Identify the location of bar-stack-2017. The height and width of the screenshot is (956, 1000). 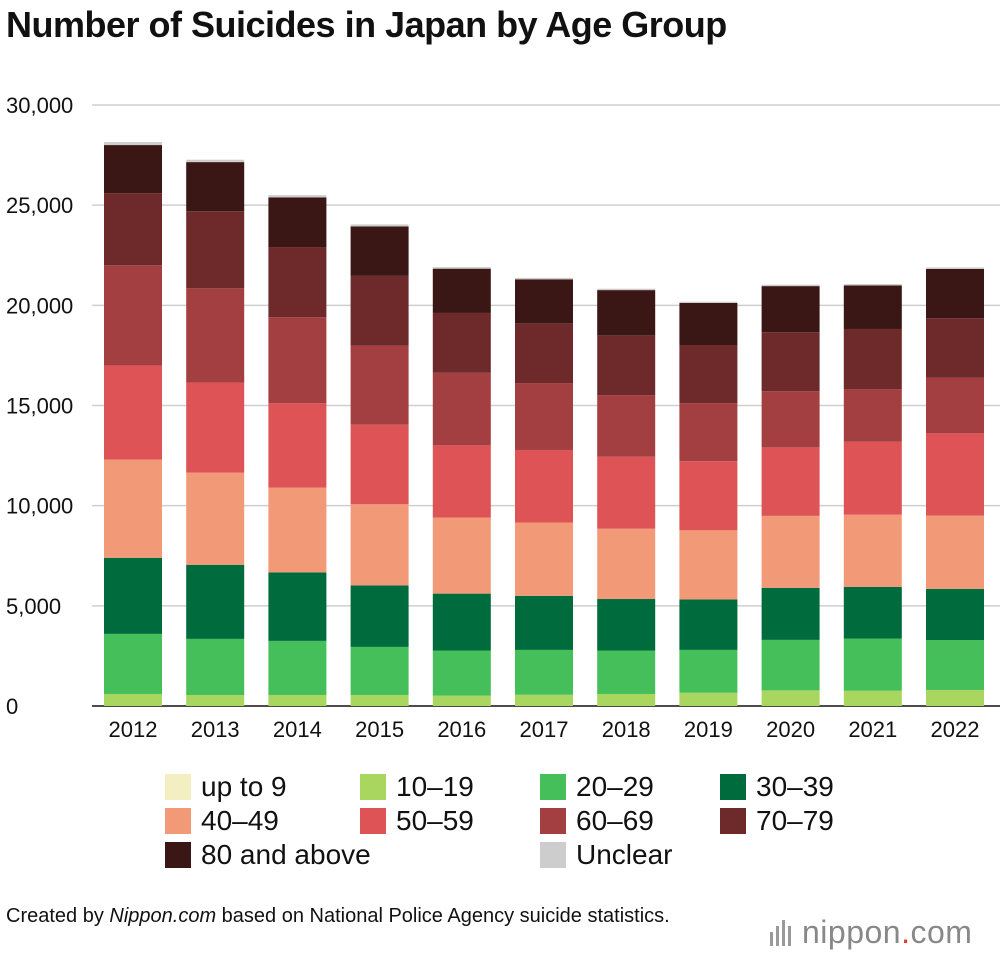
(544, 491).